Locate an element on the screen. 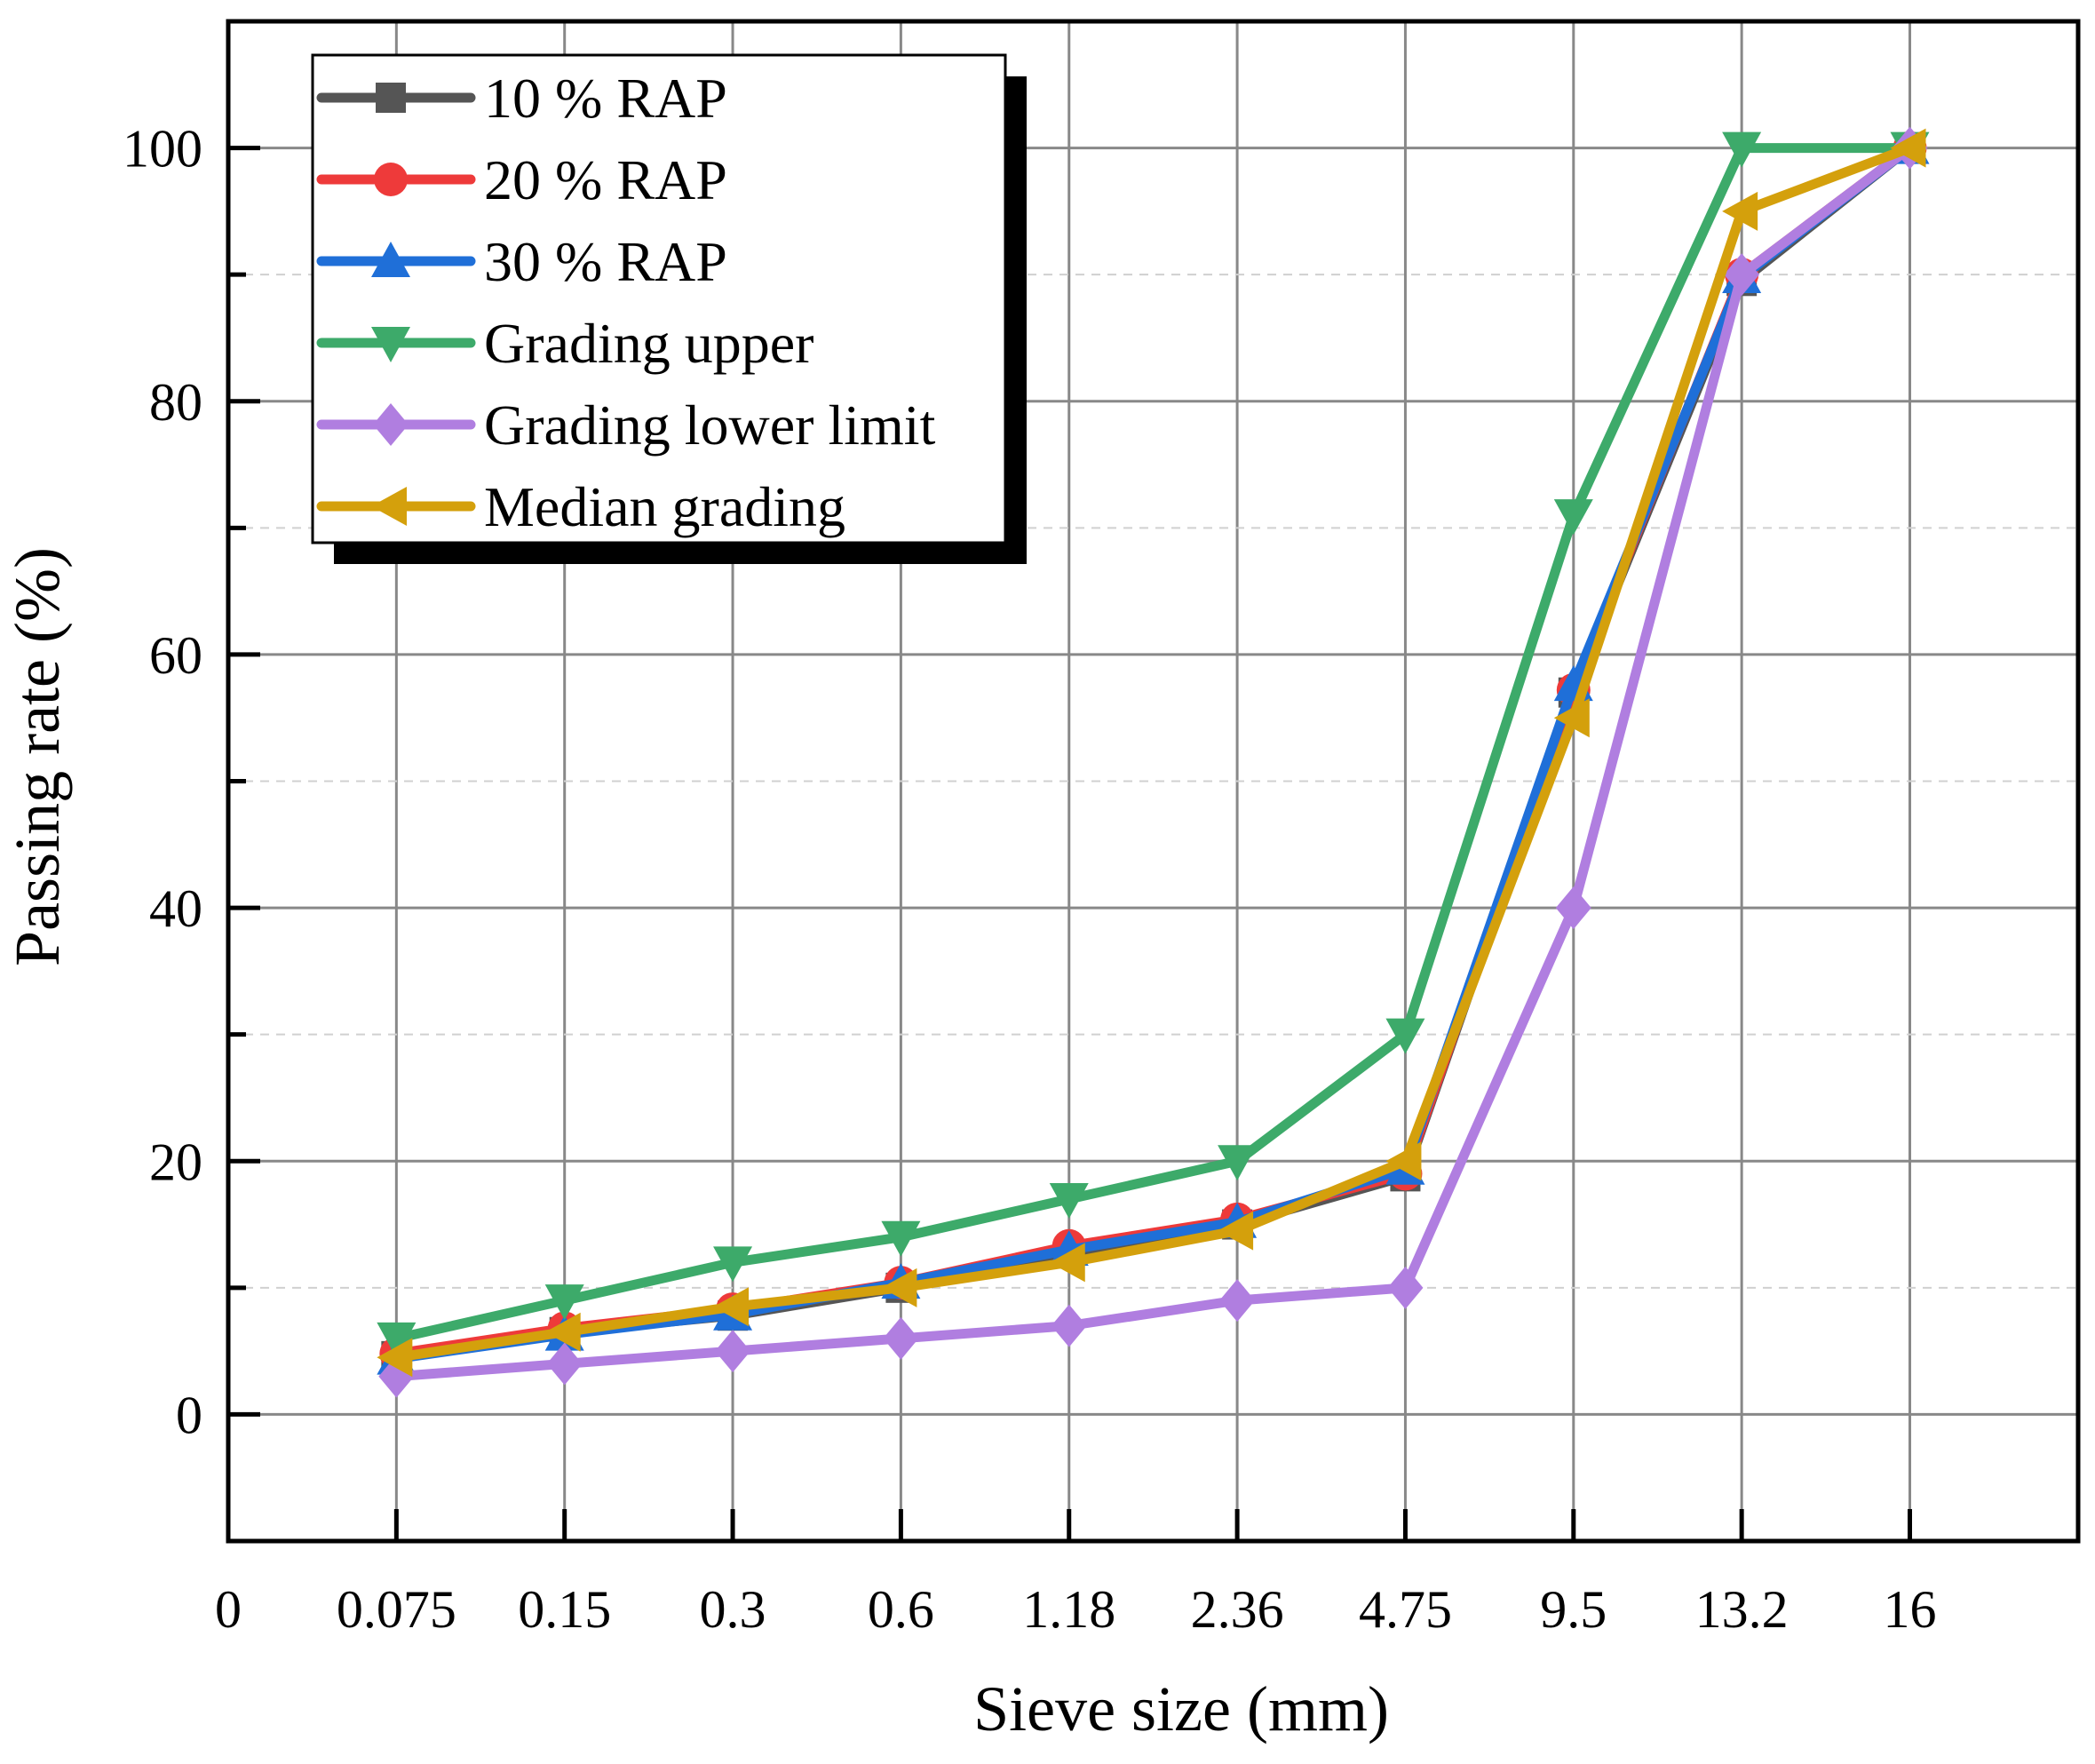 This screenshot has height=1764, width=2095. legend-label: Median grading is located at coordinates (664, 506).